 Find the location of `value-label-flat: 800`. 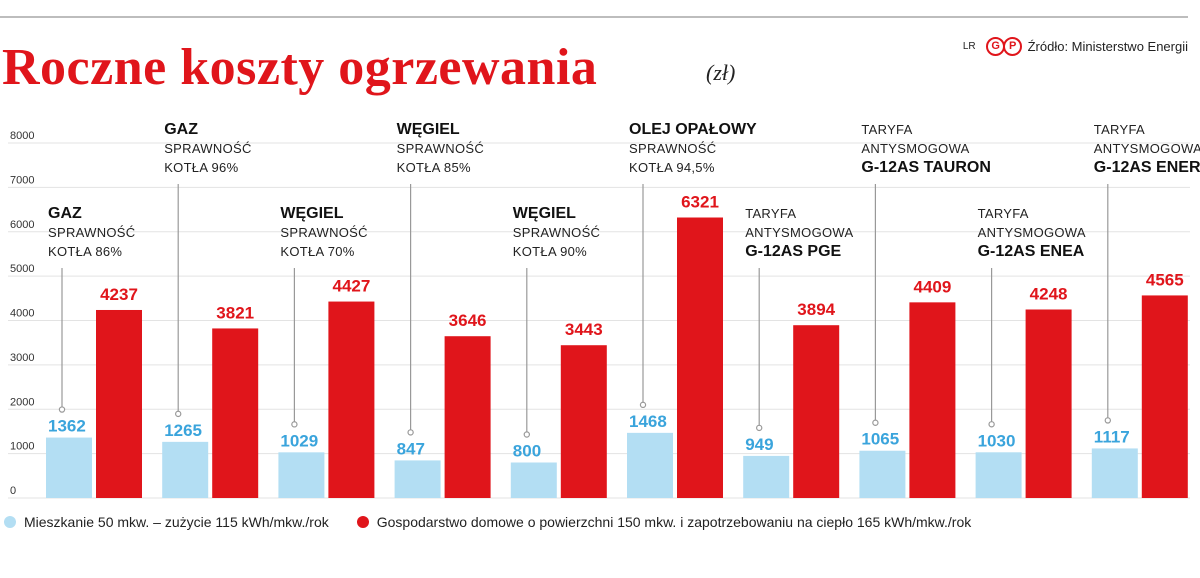

value-label-flat: 800 is located at coordinates (527, 451).